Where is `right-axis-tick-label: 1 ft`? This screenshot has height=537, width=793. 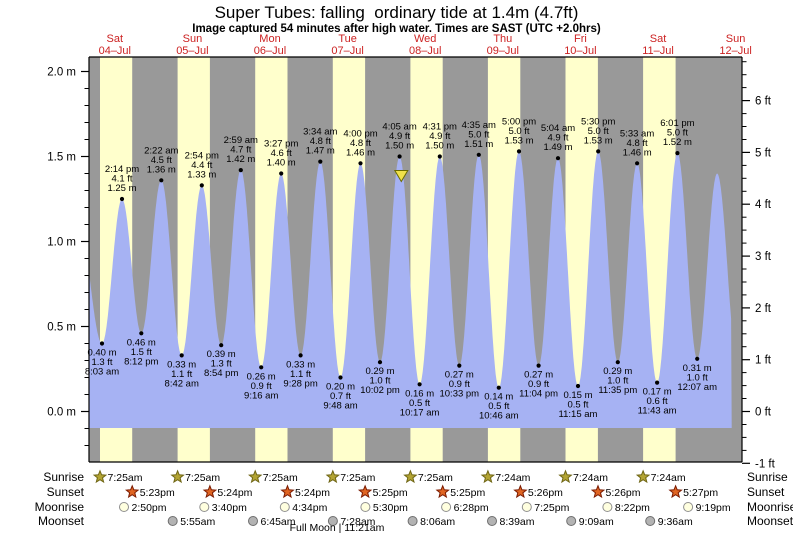 right-axis-tick-label: 1 ft is located at coordinates (763, 361).